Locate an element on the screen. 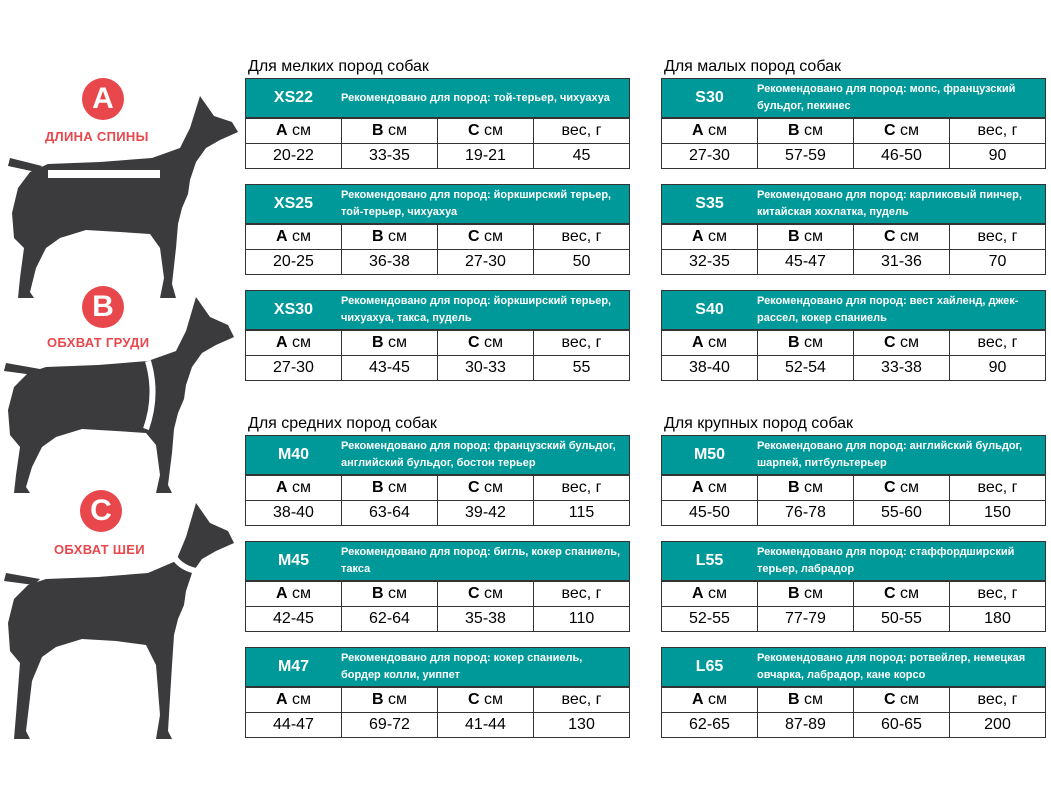 This screenshot has height=800, width=1051. value-c: 35-38 is located at coordinates (485, 619).